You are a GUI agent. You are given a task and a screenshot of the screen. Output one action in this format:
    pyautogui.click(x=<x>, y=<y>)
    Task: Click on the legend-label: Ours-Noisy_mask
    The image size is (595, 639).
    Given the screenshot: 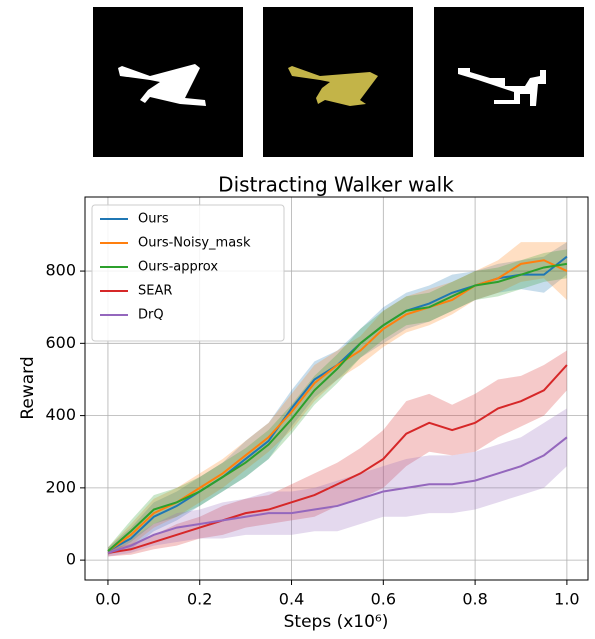 What is the action you would take?
    pyautogui.click(x=194, y=243)
    